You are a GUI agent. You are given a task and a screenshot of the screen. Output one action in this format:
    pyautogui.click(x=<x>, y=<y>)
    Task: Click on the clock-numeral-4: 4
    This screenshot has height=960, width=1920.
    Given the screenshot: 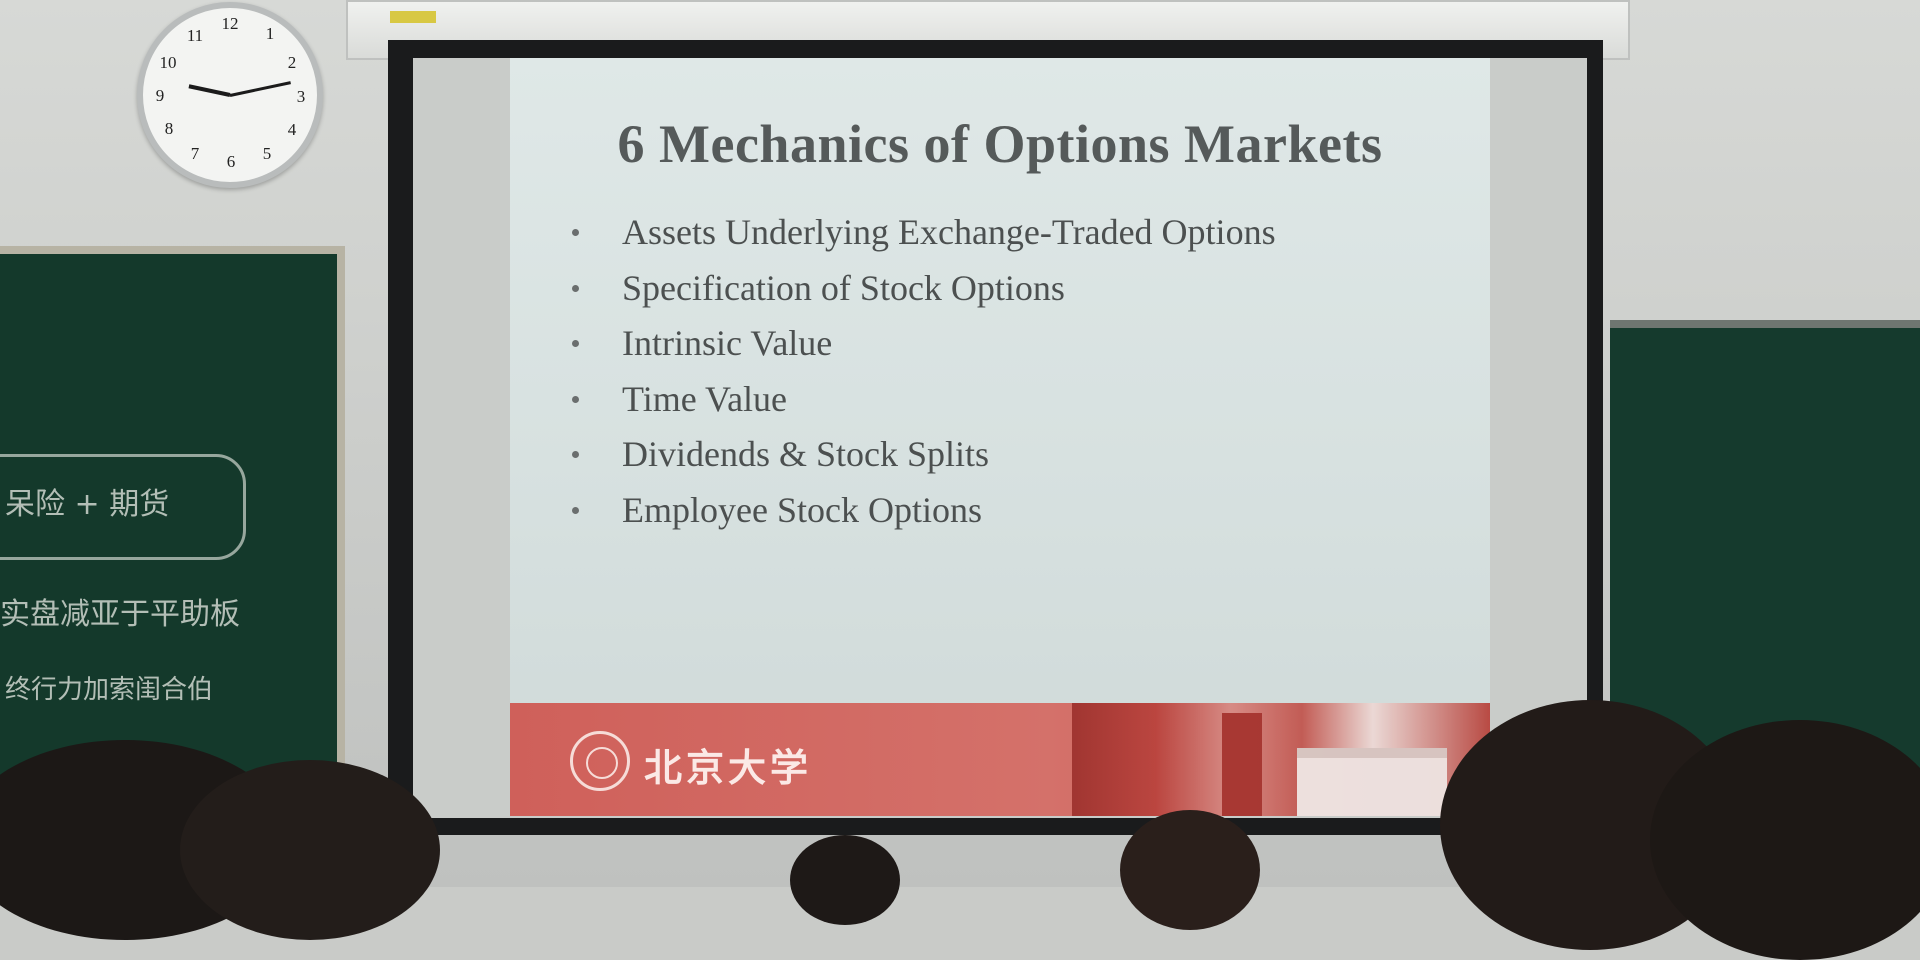 What is the action you would take?
    pyautogui.click(x=292, y=129)
    